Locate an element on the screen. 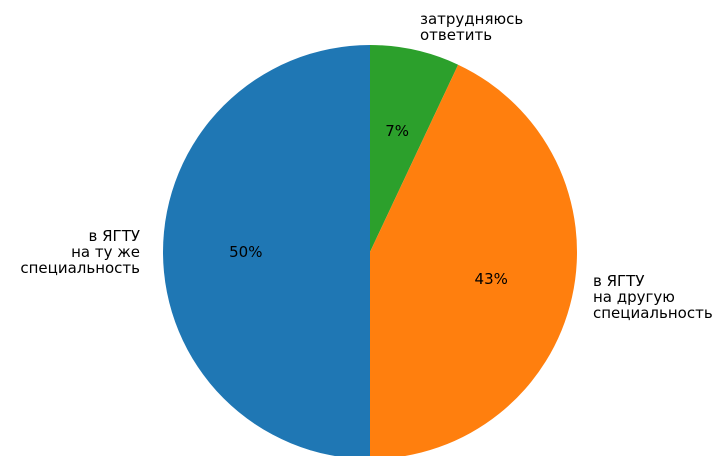 The image size is (725, 456). slice-percent-label: 50% is located at coordinates (245, 252).